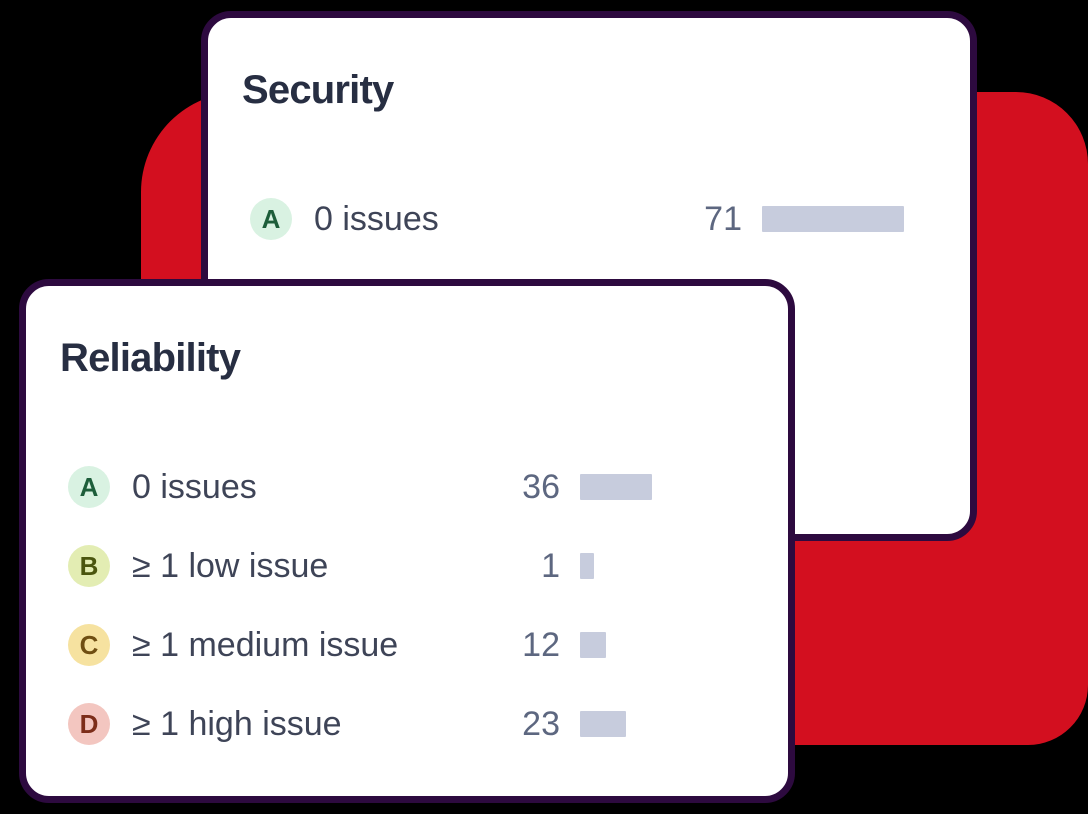  What do you see at coordinates (428, 566) in the screenshot?
I see `reliability-rating-row-b: B ≥ 1 low issue 1` at bounding box center [428, 566].